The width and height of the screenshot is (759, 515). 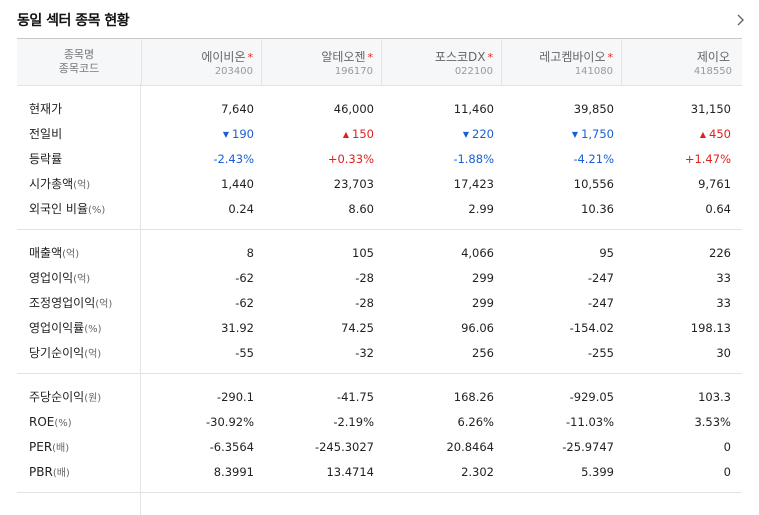 What do you see at coordinates (600, 352) in the screenshot?
I see `value-text: -255` at bounding box center [600, 352].